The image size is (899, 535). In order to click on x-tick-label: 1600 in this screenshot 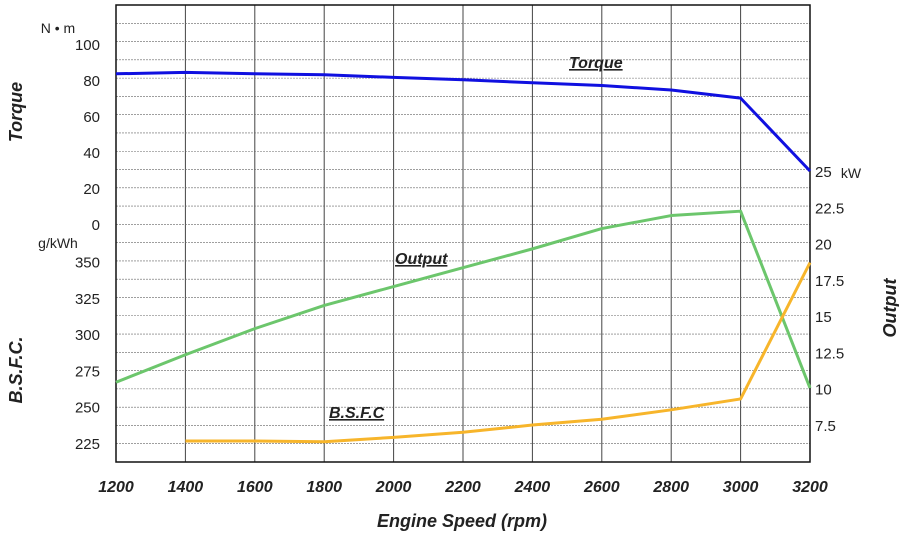, I will do `click(255, 487)`.